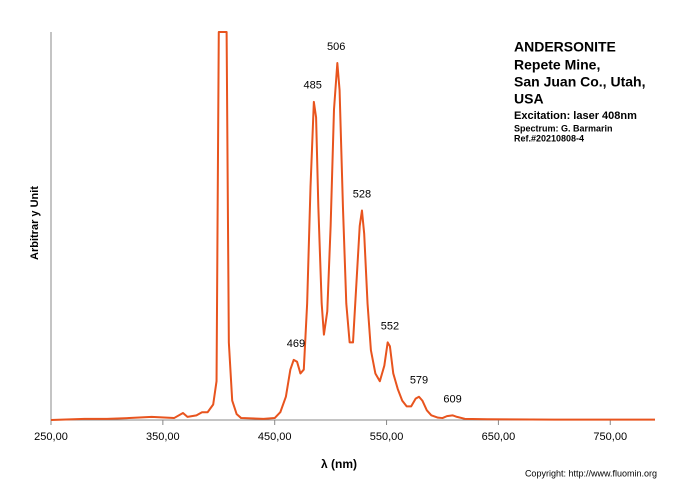  I want to click on peak-label: 485, so click(313, 86).